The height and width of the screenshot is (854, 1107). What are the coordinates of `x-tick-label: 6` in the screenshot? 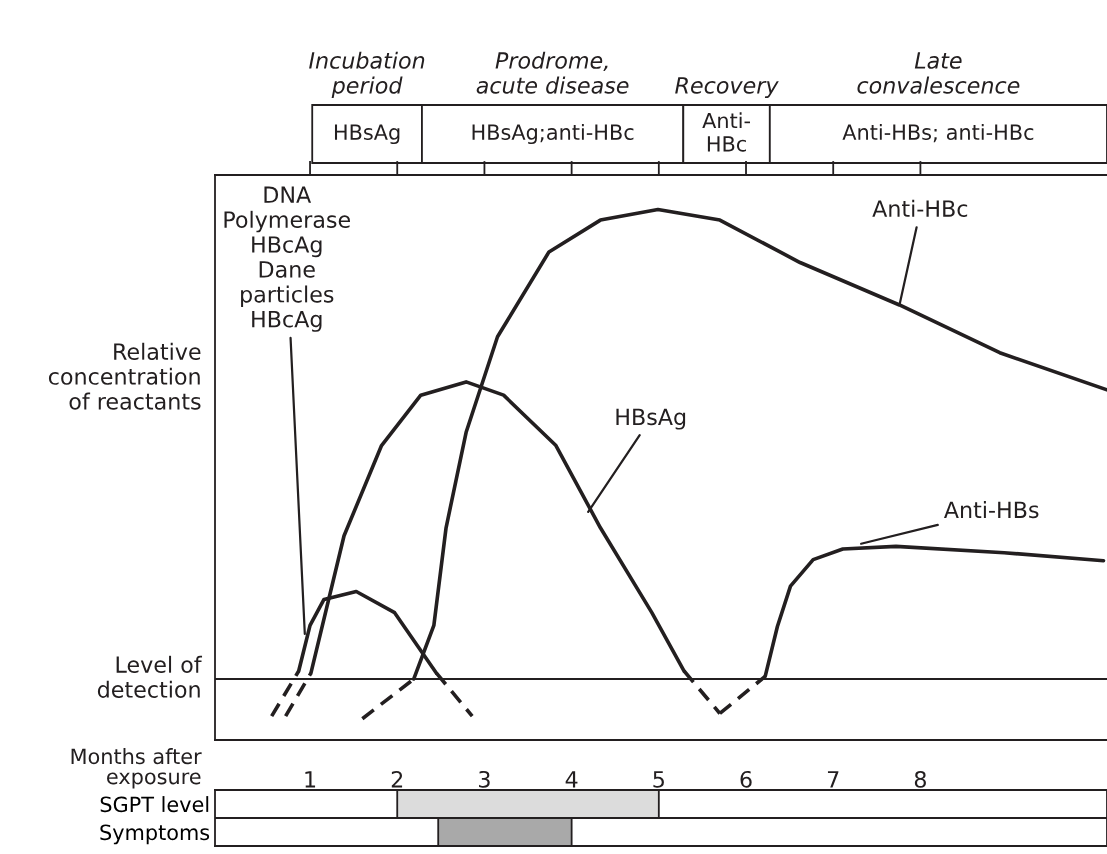 It's located at (746, 779).